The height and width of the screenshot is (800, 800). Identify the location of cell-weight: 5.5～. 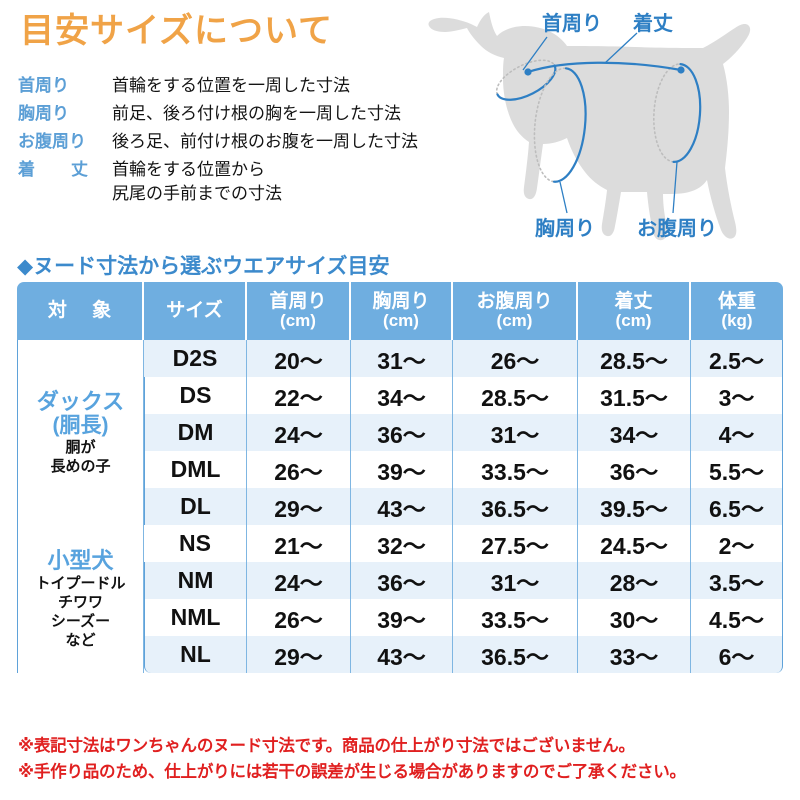
(737, 469).